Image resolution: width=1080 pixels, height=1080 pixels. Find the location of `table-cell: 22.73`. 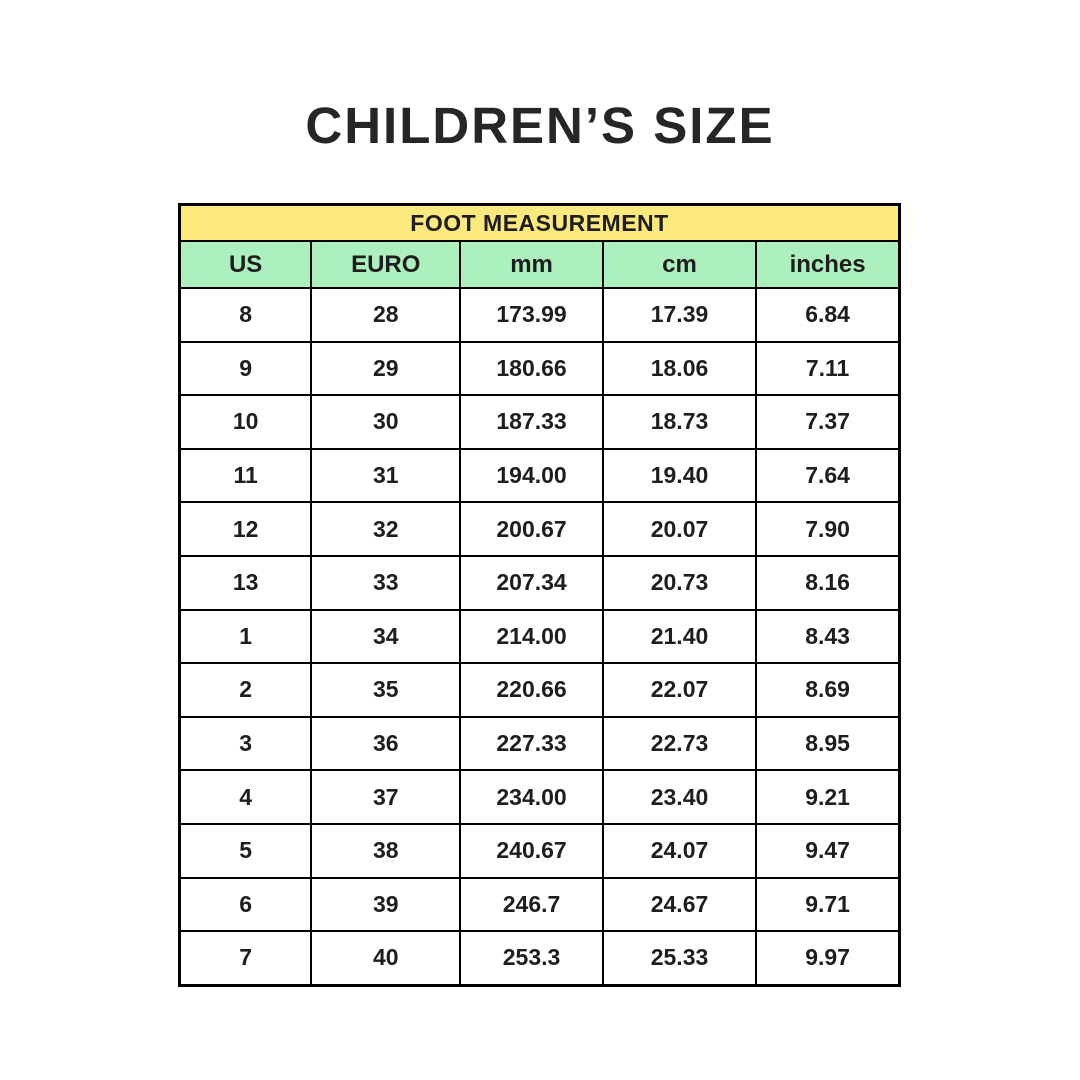

table-cell: 22.73 is located at coordinates (679, 743).